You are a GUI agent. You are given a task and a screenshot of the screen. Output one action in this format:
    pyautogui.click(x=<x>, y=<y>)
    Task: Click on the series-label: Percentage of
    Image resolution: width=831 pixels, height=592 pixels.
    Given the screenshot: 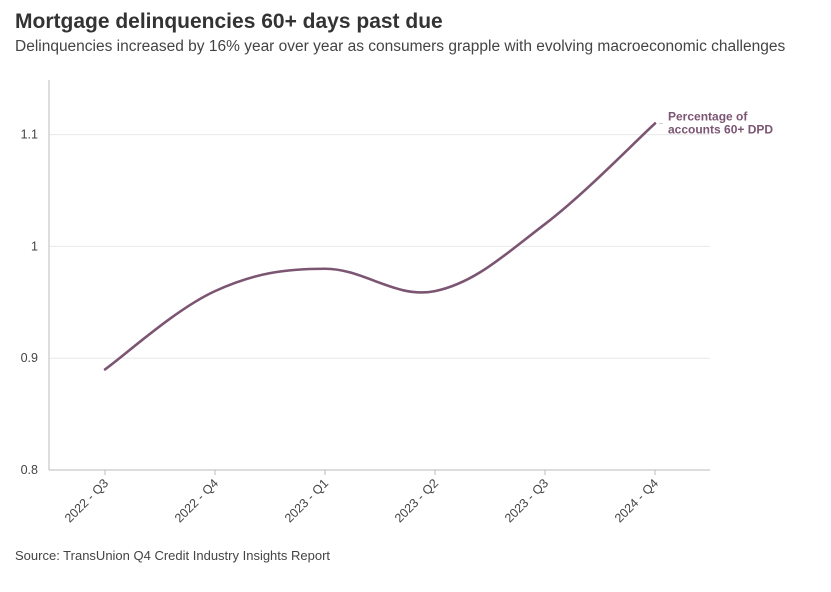 What is the action you would take?
    pyautogui.click(x=708, y=116)
    